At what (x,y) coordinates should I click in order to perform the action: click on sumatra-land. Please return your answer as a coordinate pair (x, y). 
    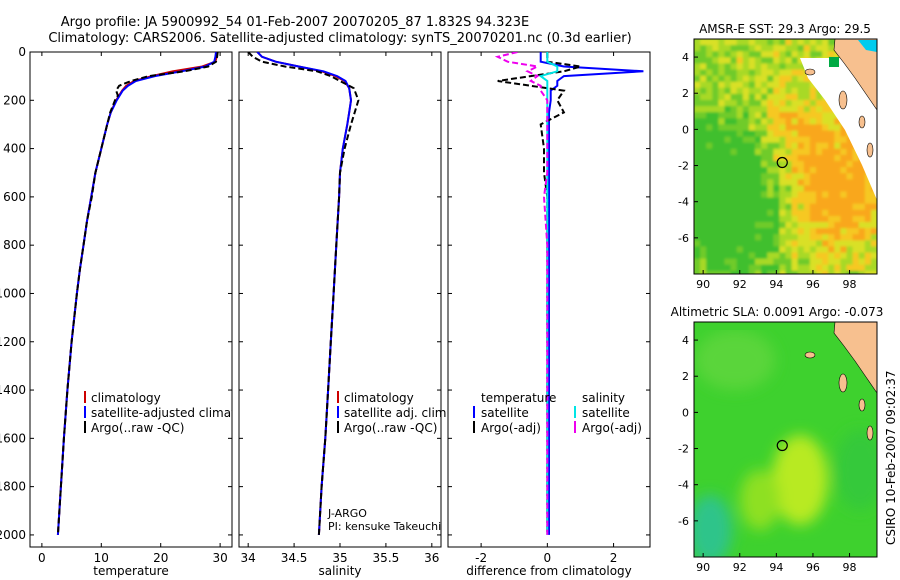
    Looking at the image, I should click on (855, 358).